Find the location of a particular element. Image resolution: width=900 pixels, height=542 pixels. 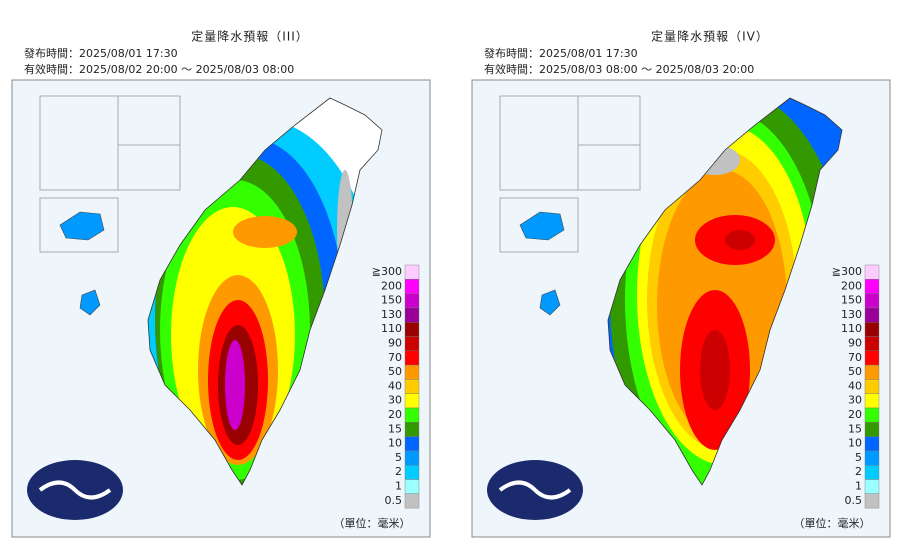

valid-time: 有效時間：2025/08/03 08:00 ～ 2025/08/03 20:00 is located at coordinates (619, 69).